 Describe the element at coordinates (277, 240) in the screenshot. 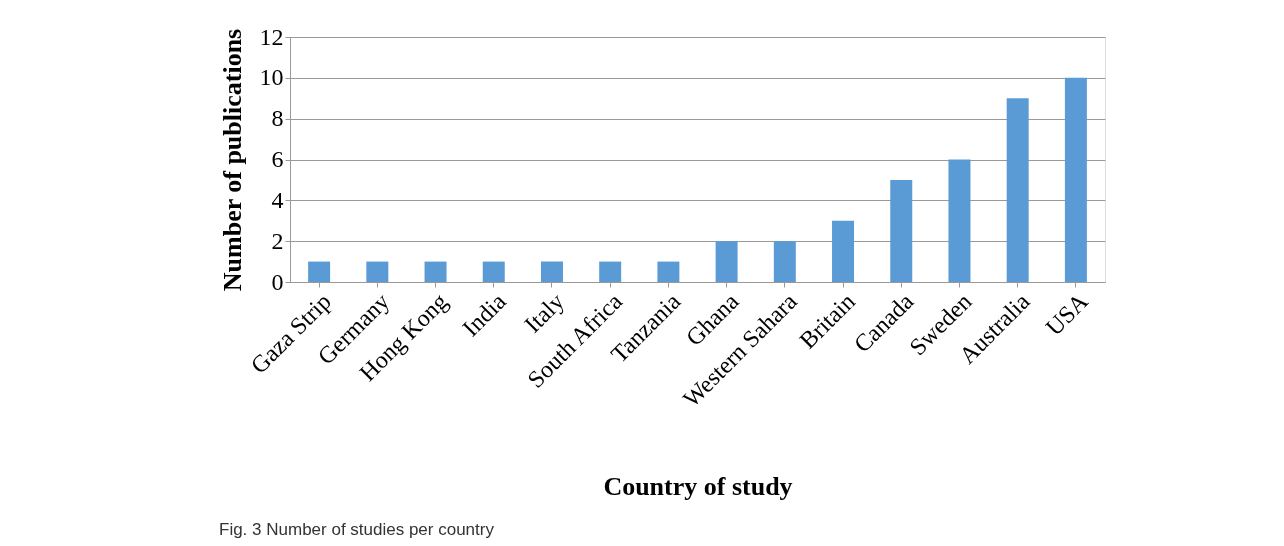

I see `y-tick-label: 2` at that location.